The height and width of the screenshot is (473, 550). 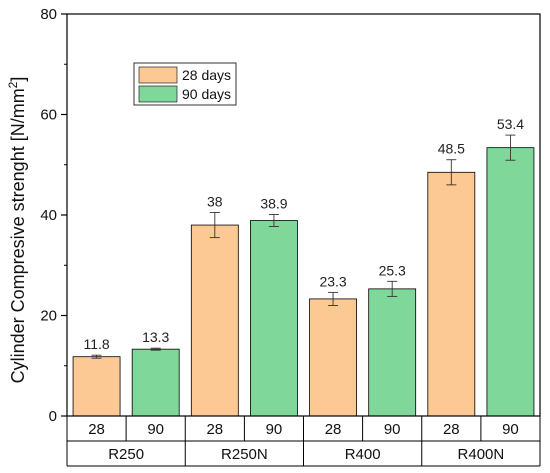 What do you see at coordinates (510, 124) in the screenshot?
I see `data-label-r400n-90: 53.4` at bounding box center [510, 124].